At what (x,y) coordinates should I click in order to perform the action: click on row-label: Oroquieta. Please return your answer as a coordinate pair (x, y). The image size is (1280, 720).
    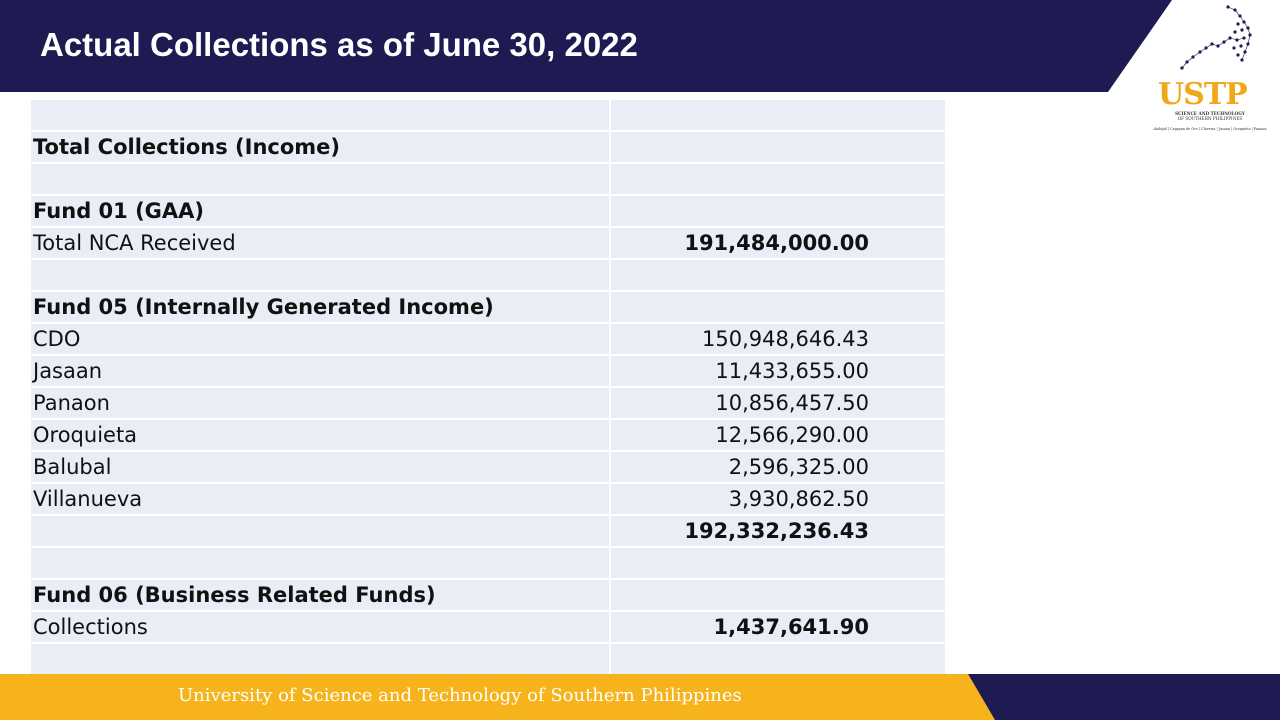
    Looking at the image, I should click on (321, 435).